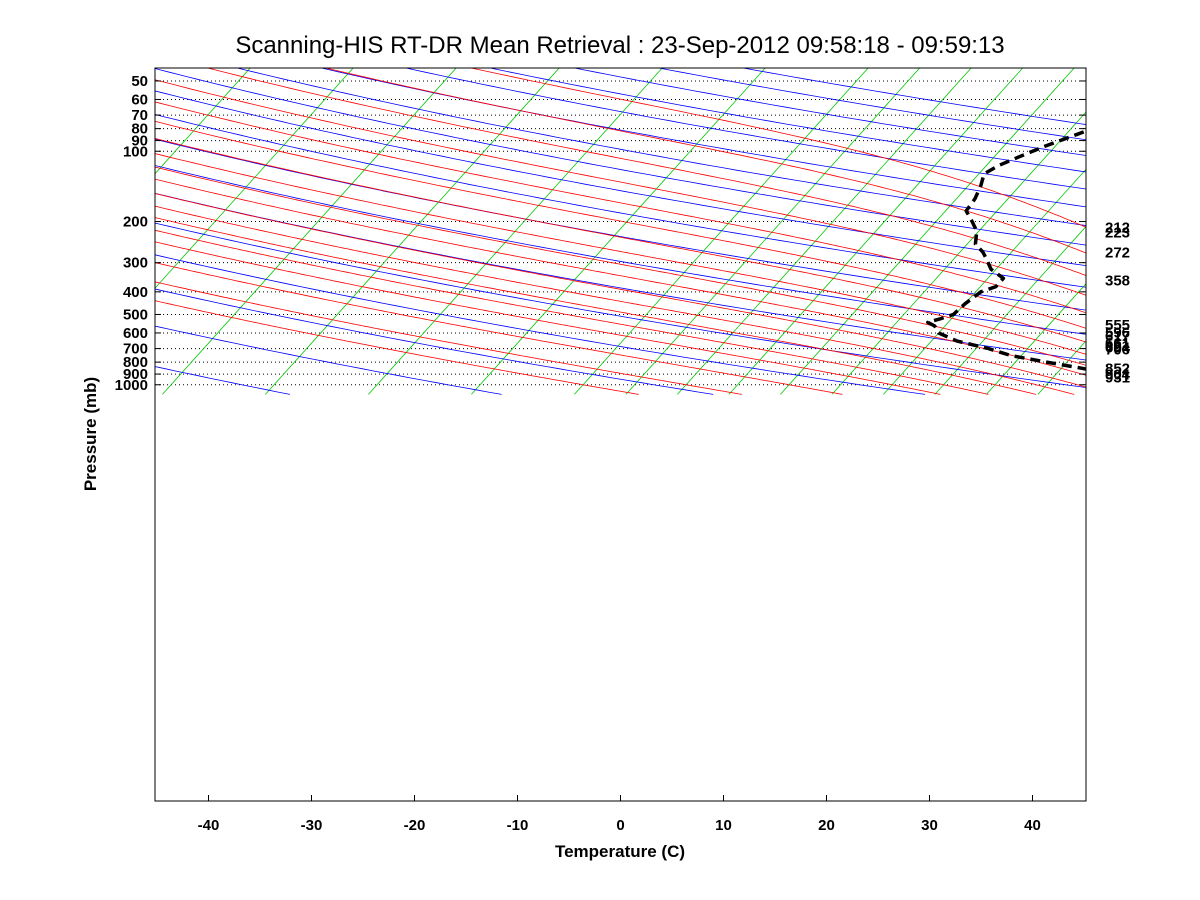  I want to click on ytick-label-900: 900, so click(135, 374).